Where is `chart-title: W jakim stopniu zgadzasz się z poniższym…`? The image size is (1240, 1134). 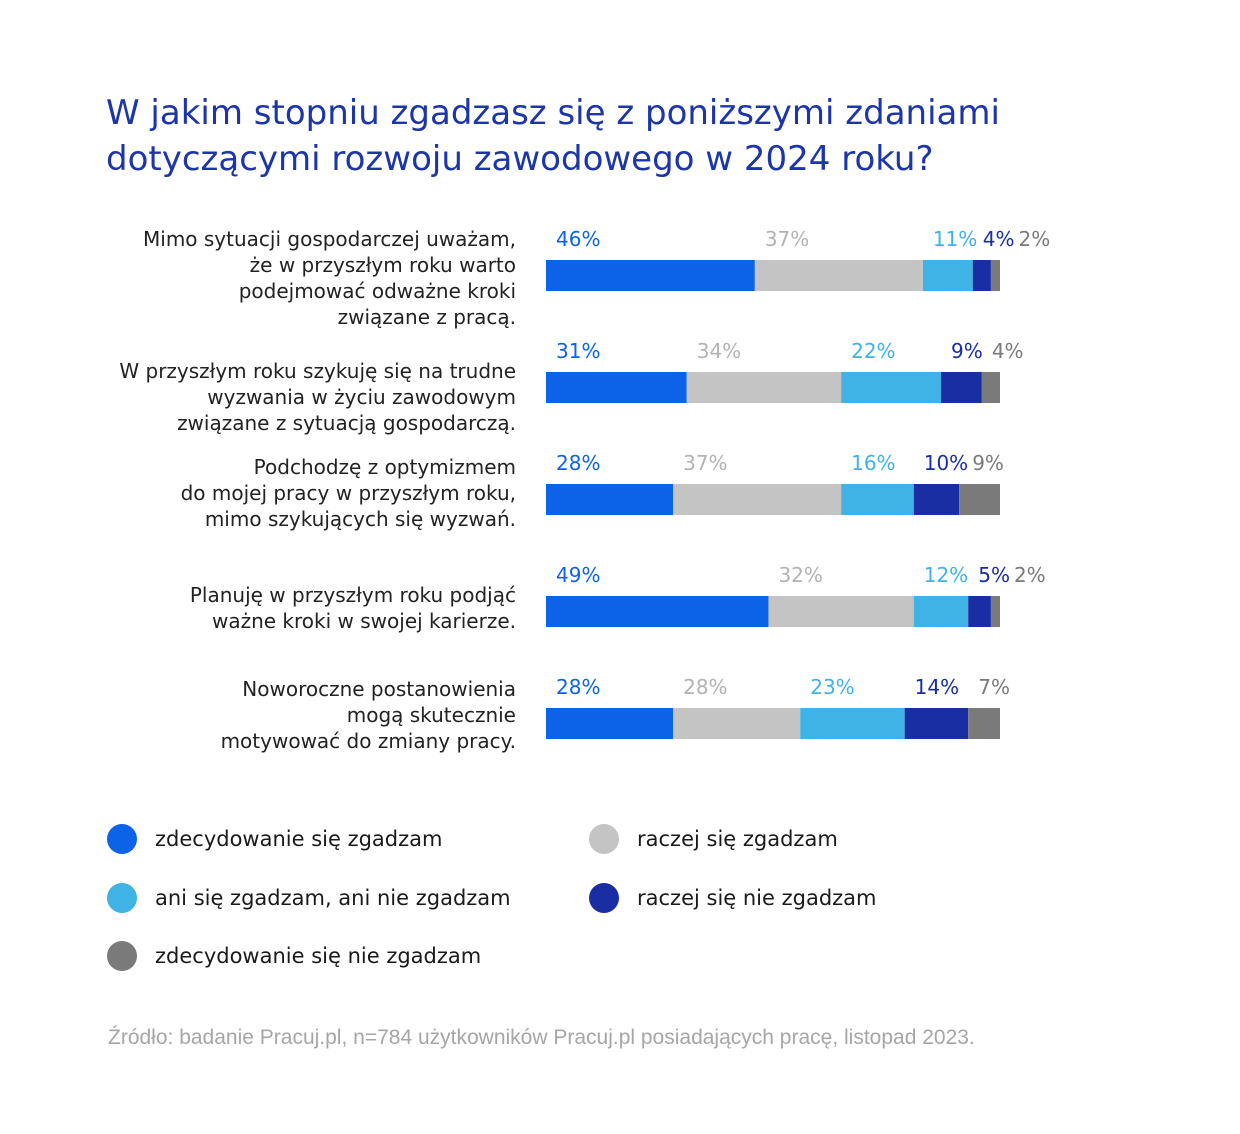 chart-title: W jakim stopniu zgadzasz się z poniższym… is located at coordinates (586, 136).